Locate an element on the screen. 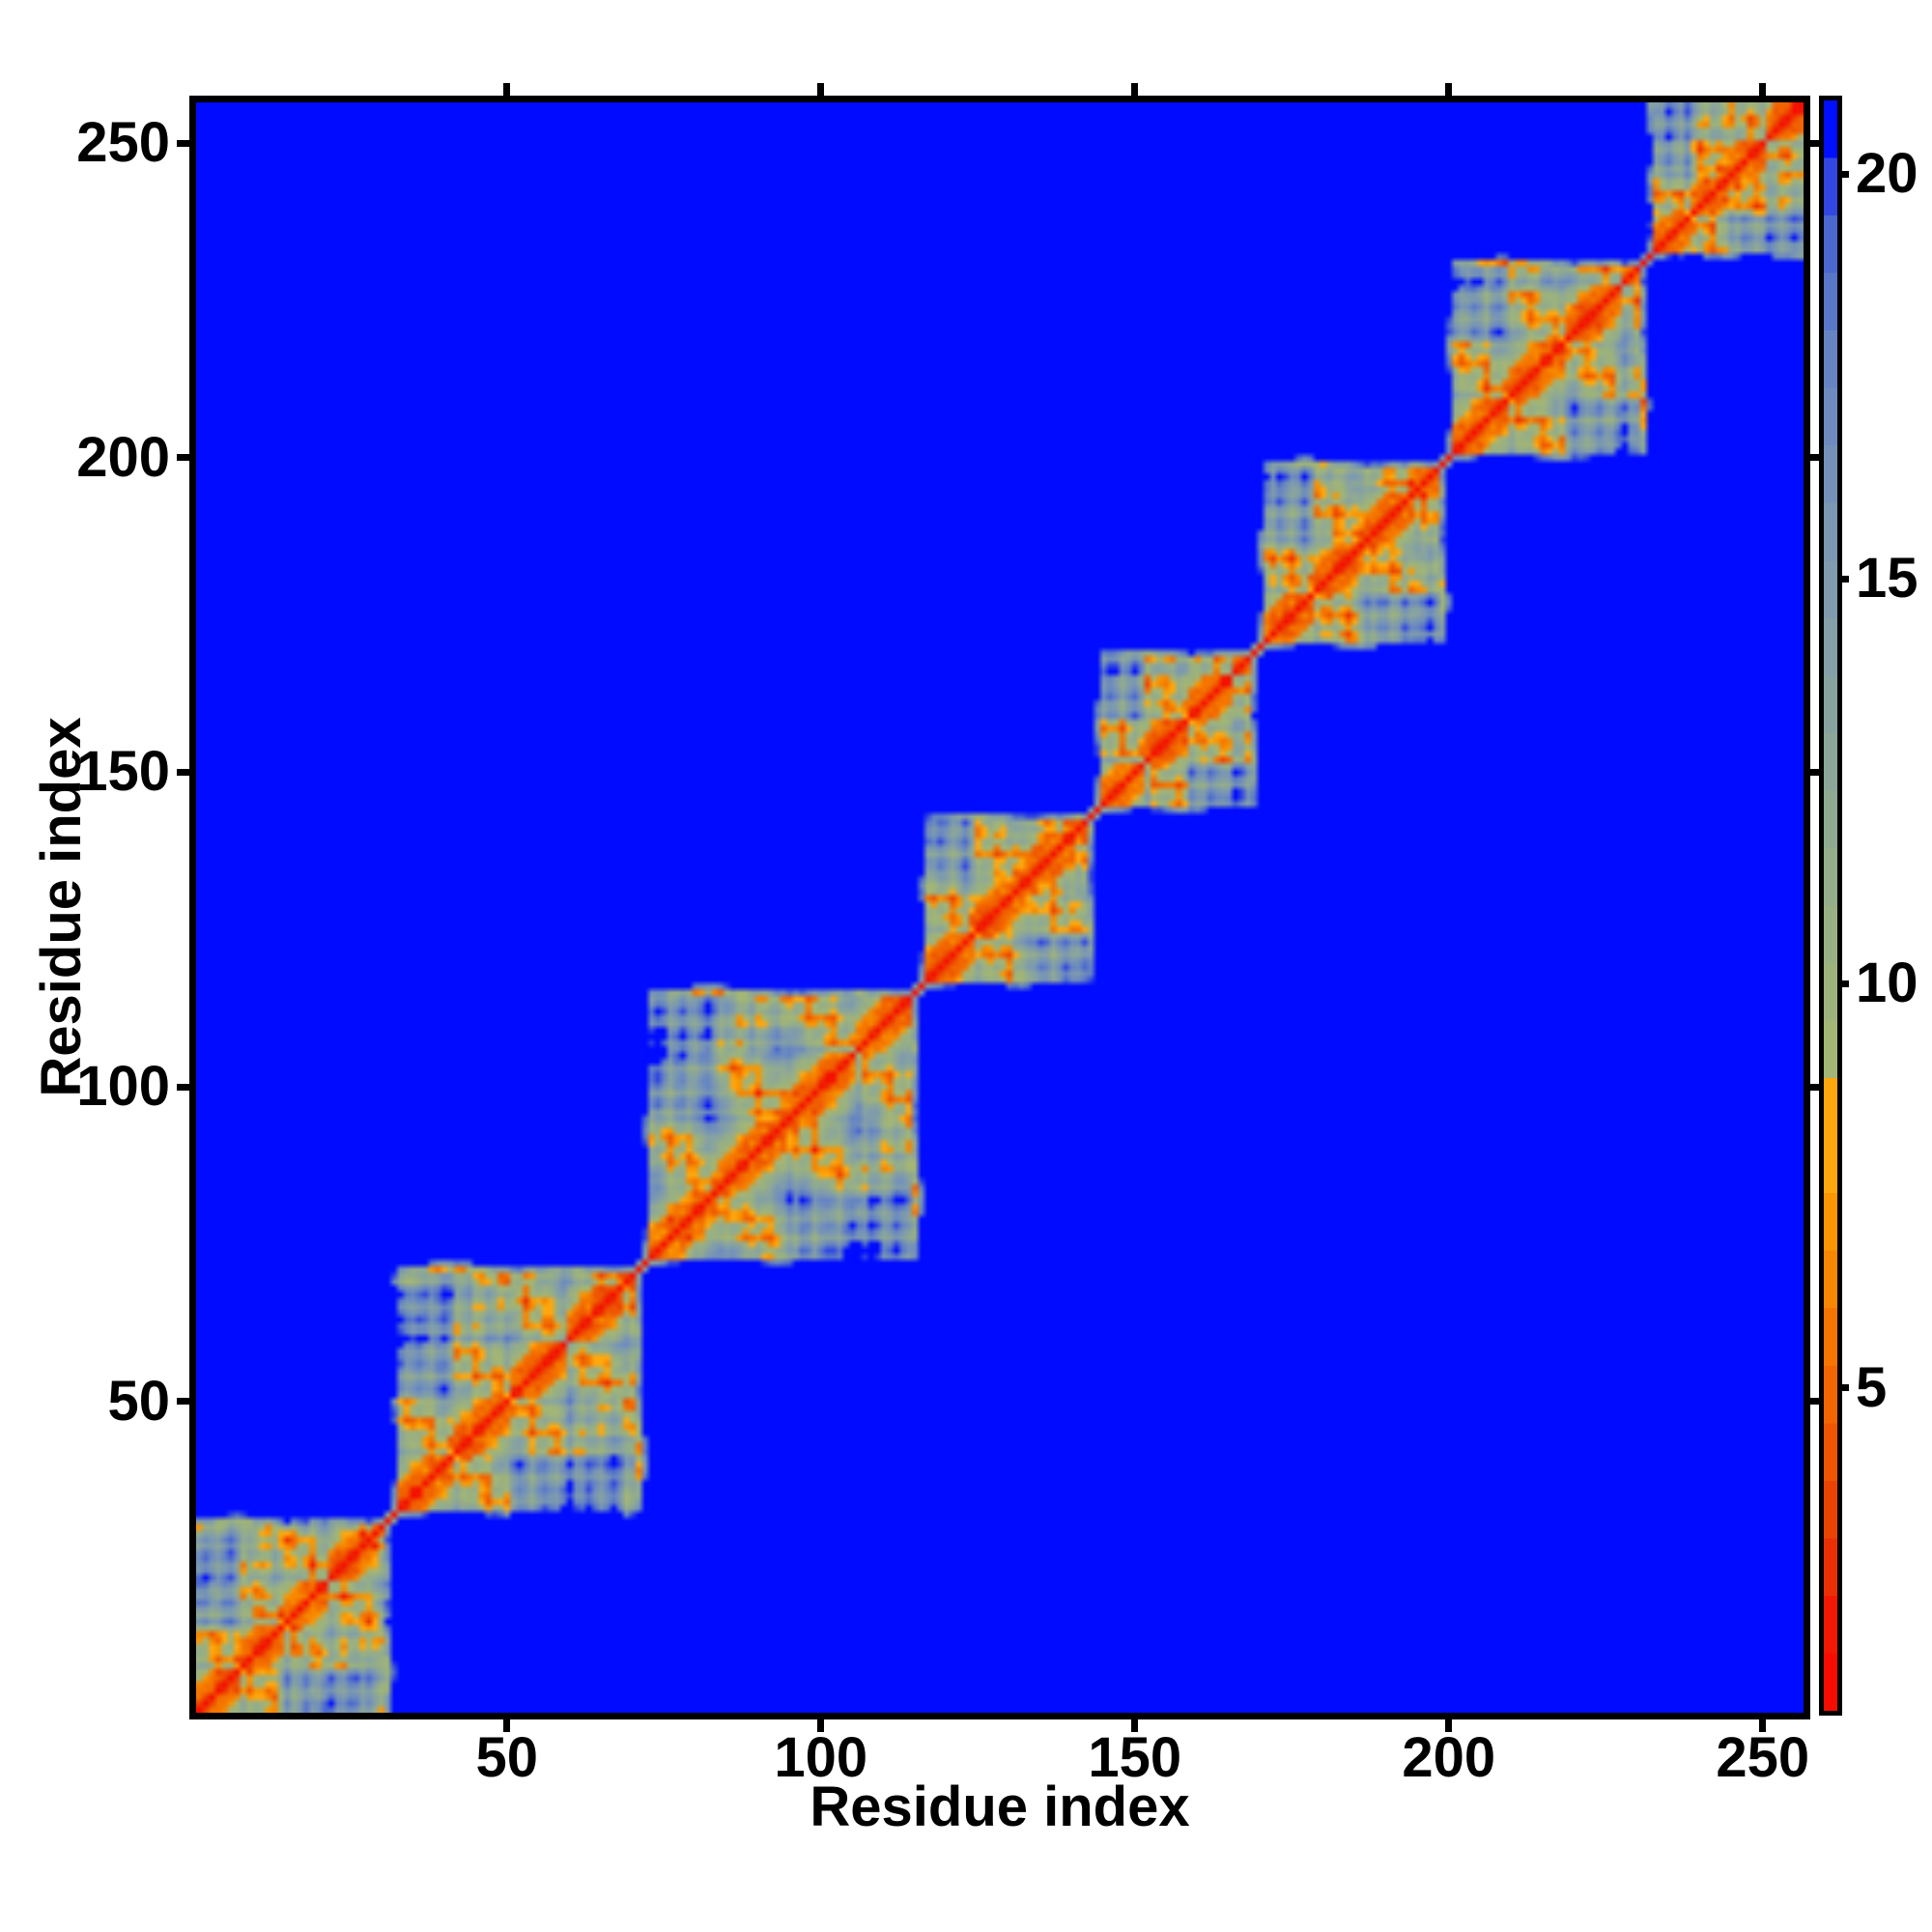  y-axis-tick-label: 100 is located at coordinates (123, 1087).